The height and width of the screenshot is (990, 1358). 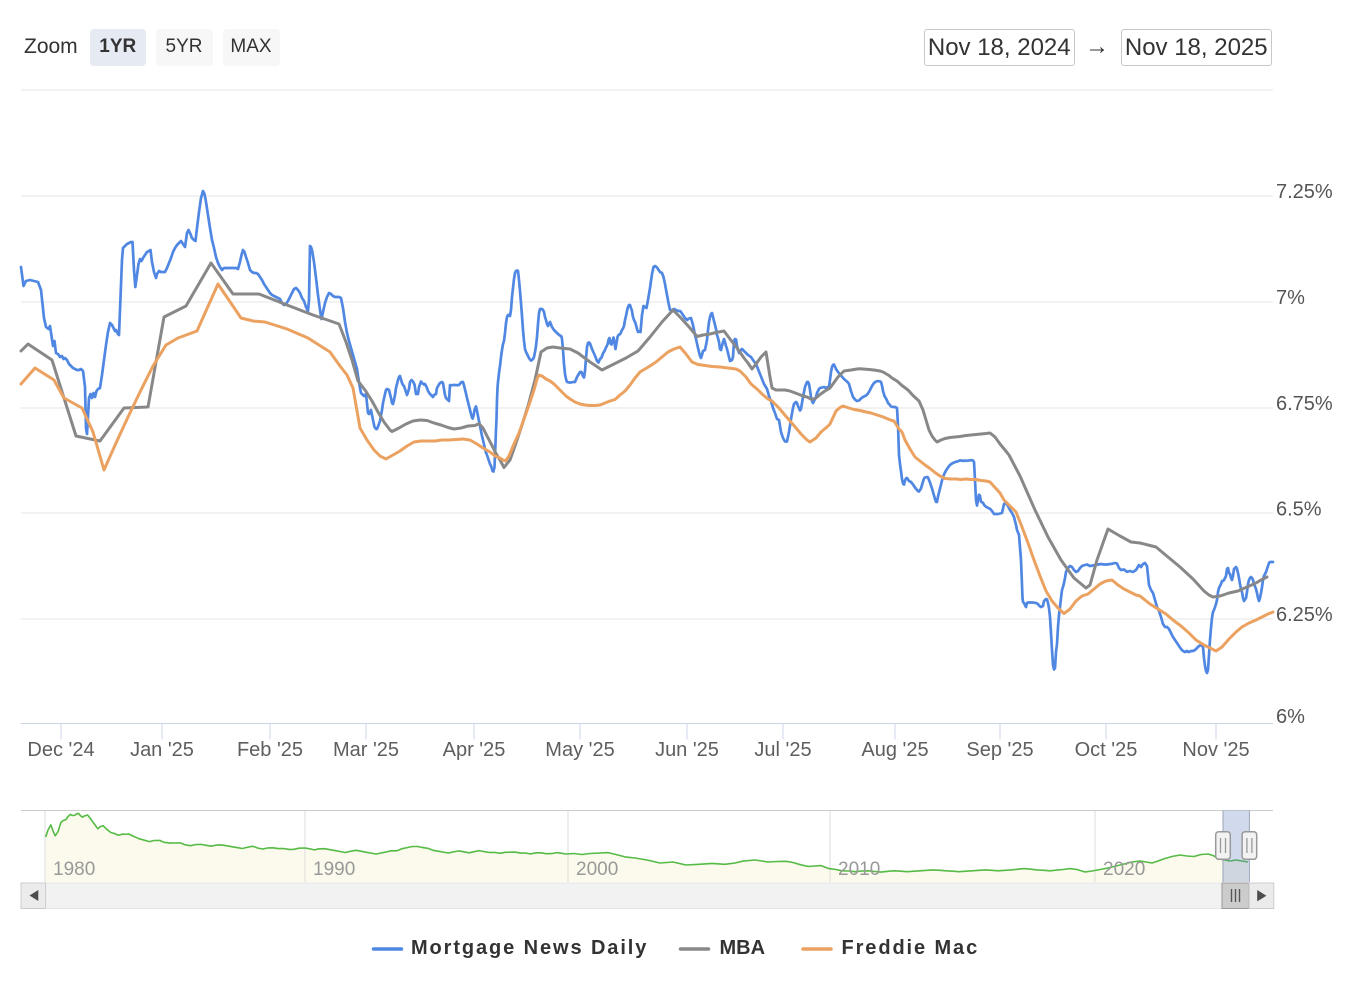 I want to click on svg-text: Mar '25, so click(x=366, y=750).